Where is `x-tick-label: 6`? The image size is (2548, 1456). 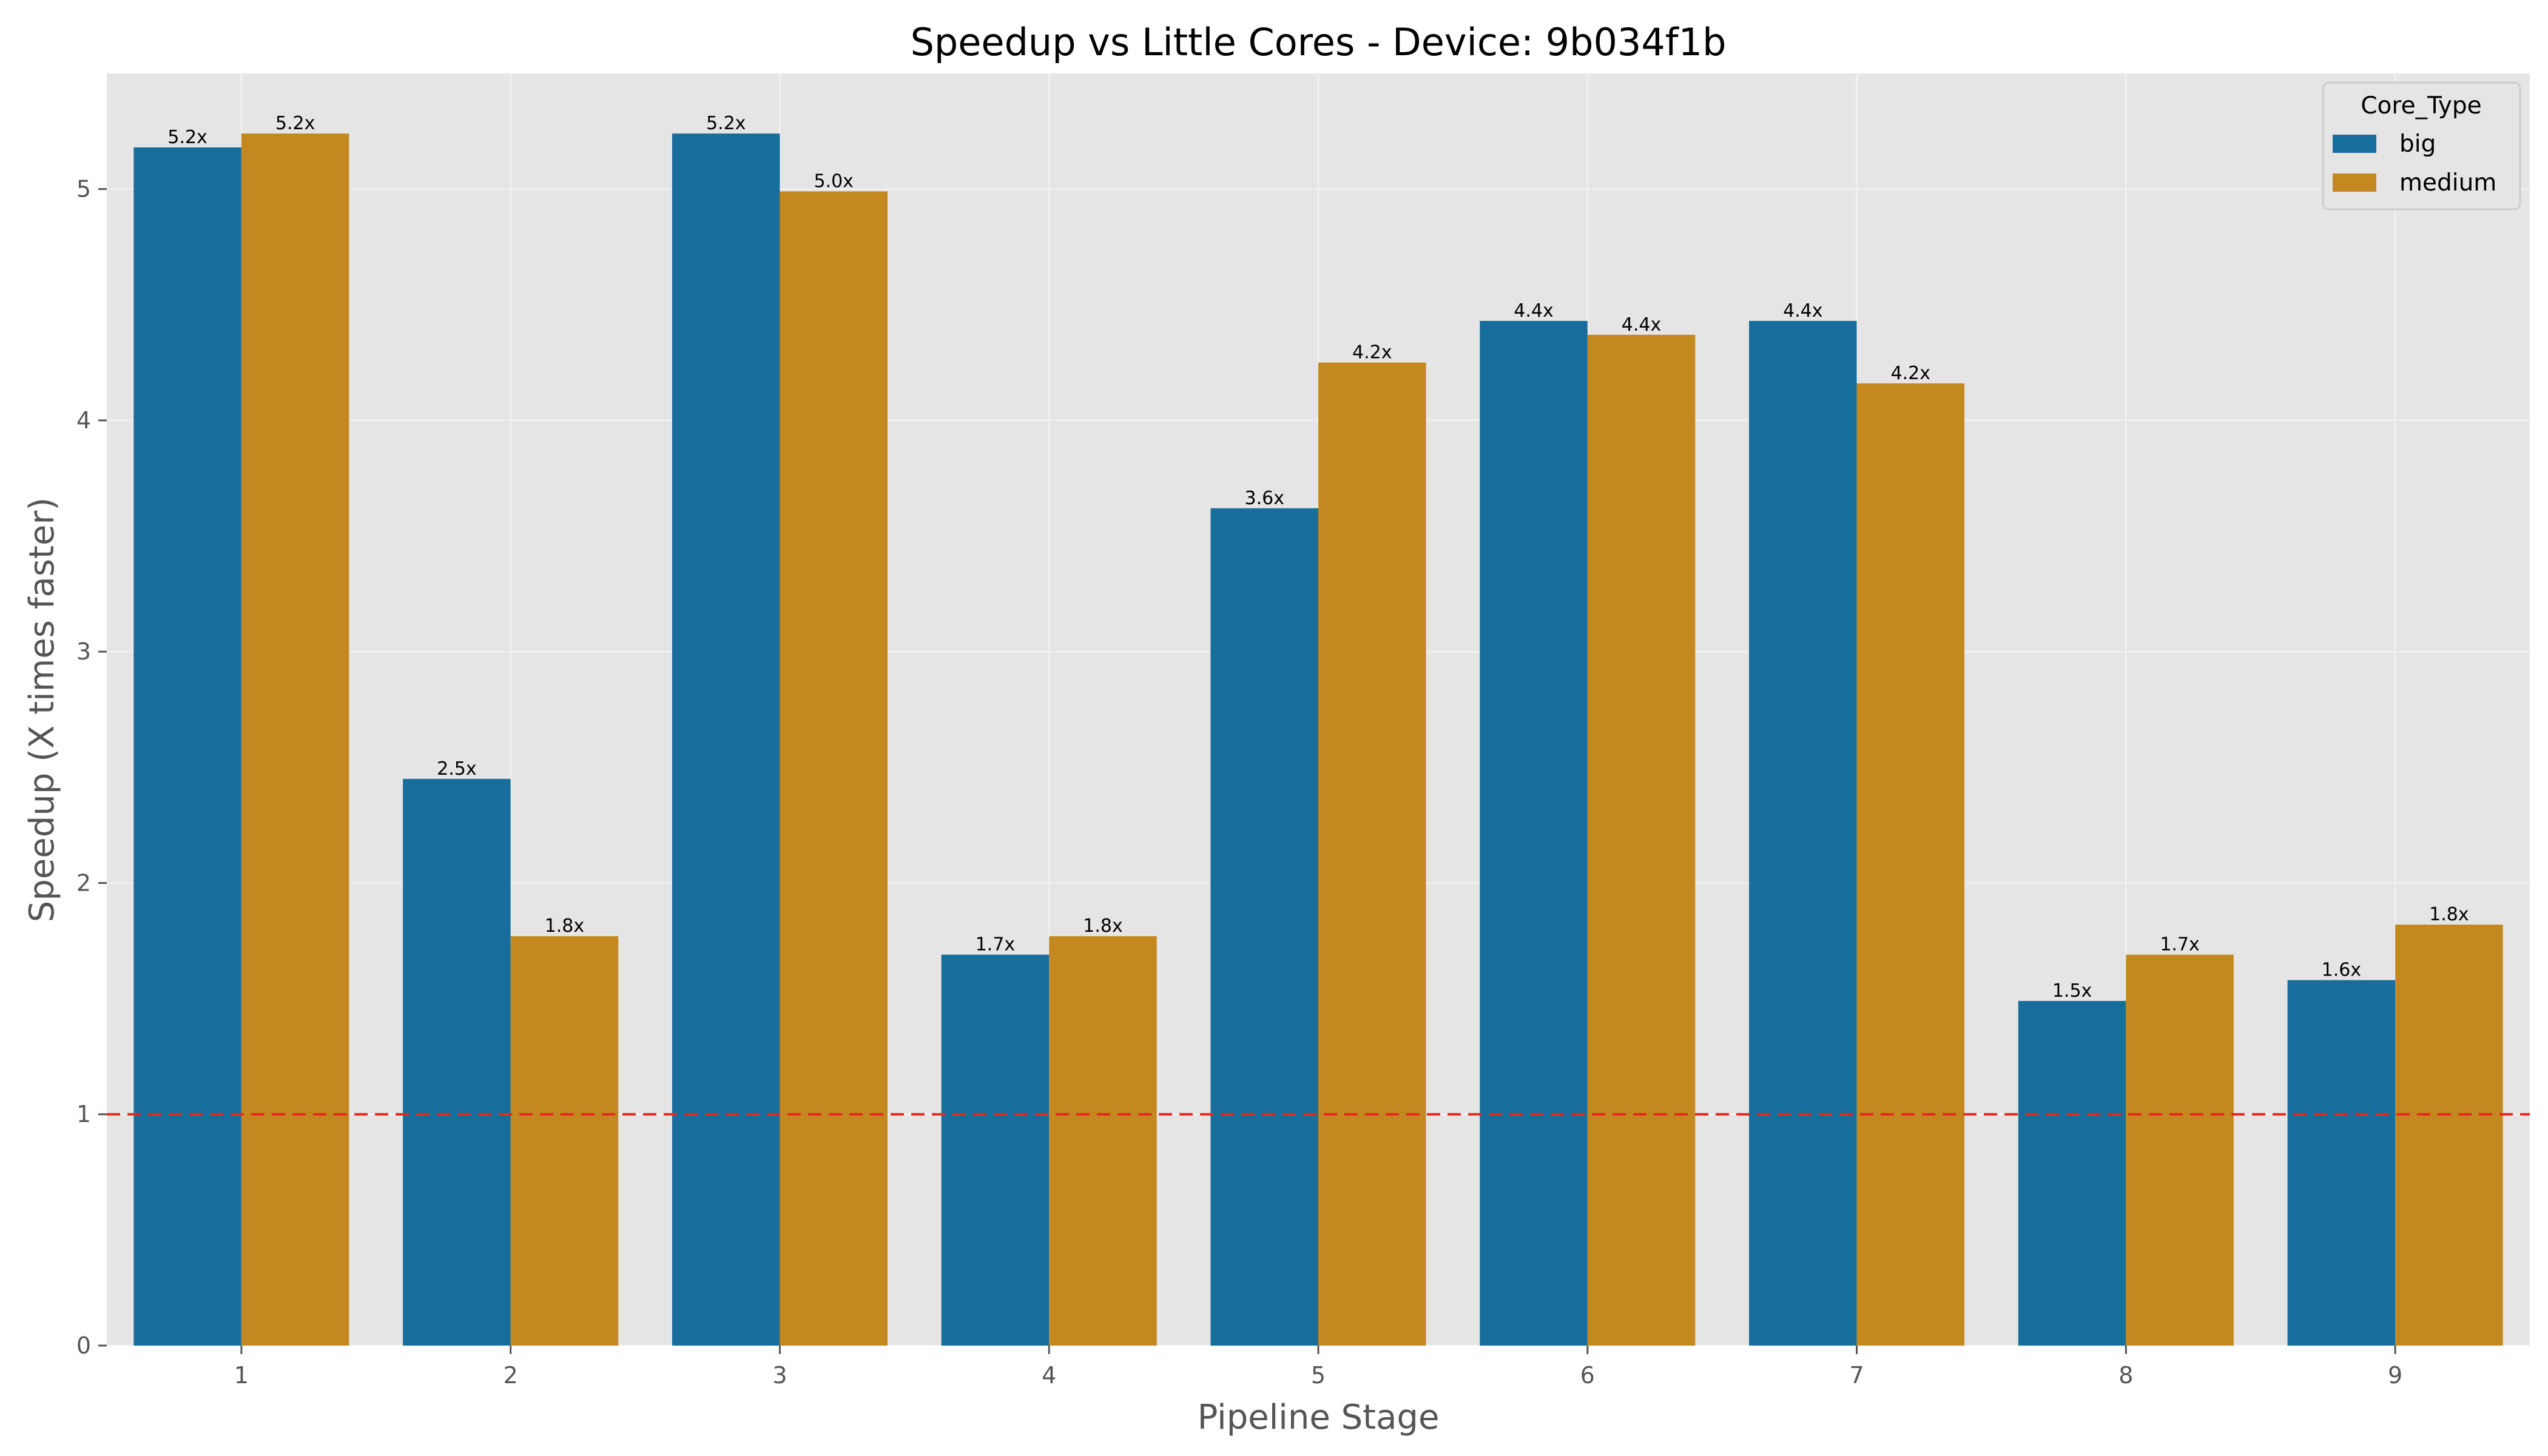 x-tick-label: 6 is located at coordinates (1587, 1375).